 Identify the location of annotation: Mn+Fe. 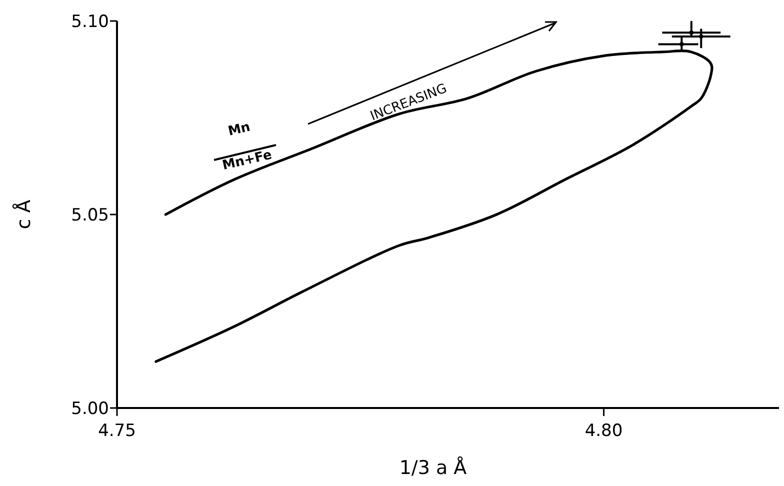
(247, 161).